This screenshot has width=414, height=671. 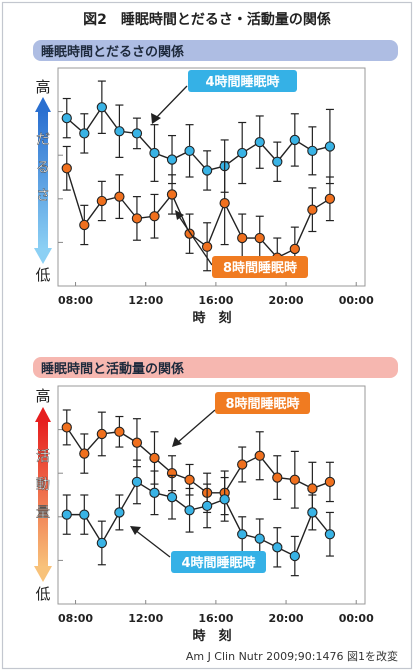 What do you see at coordinates (43, 196) in the screenshot?
I see `y-word-char: さ` at bounding box center [43, 196].